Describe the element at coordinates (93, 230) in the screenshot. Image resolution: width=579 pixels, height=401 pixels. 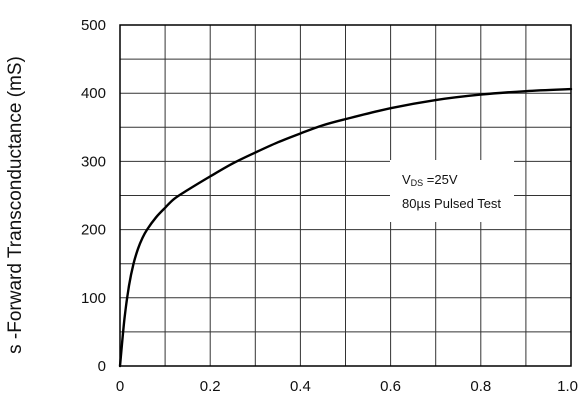
I see `y-tick-label: 200` at that location.